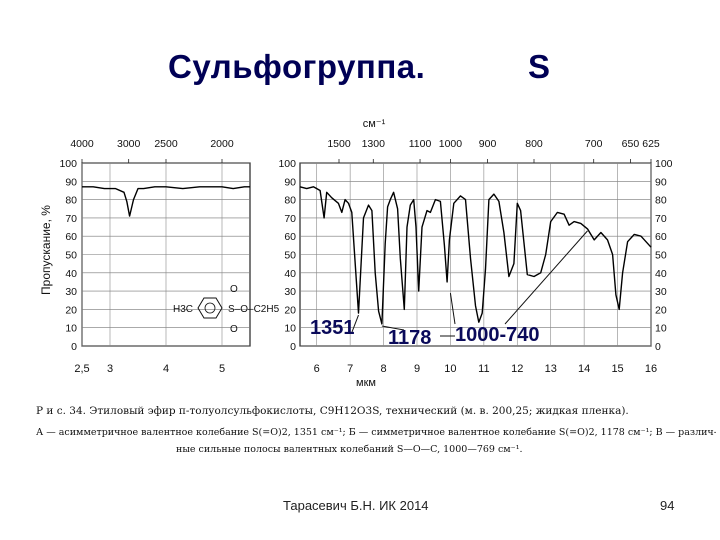 The height and width of the screenshot is (540, 720). Describe the element at coordinates (584, 369) in the screenshot. I see `micron-tick-label: 14` at that location.